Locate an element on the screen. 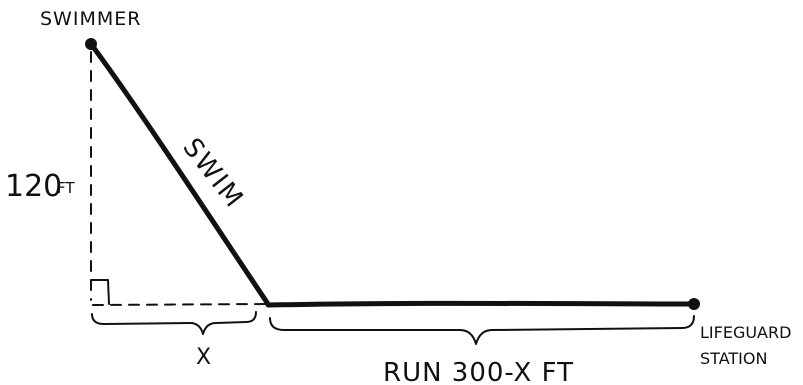 This screenshot has width=803, height=385. run-brace is located at coordinates (482, 330).